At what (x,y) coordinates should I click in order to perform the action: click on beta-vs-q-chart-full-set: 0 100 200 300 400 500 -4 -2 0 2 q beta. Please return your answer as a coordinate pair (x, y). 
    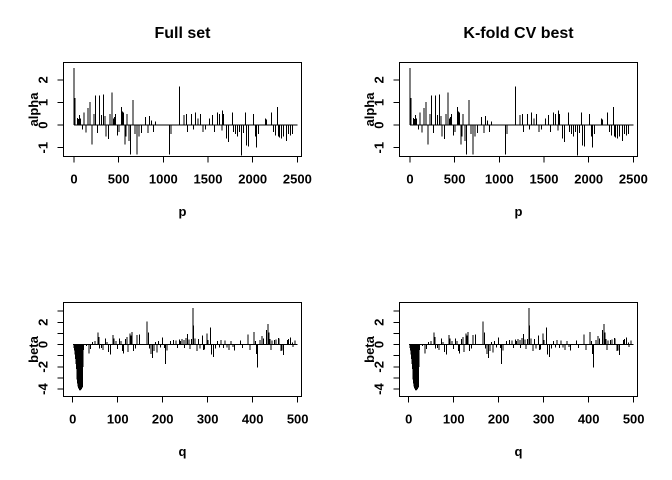
    Looking at the image, I should click on (167, 380).